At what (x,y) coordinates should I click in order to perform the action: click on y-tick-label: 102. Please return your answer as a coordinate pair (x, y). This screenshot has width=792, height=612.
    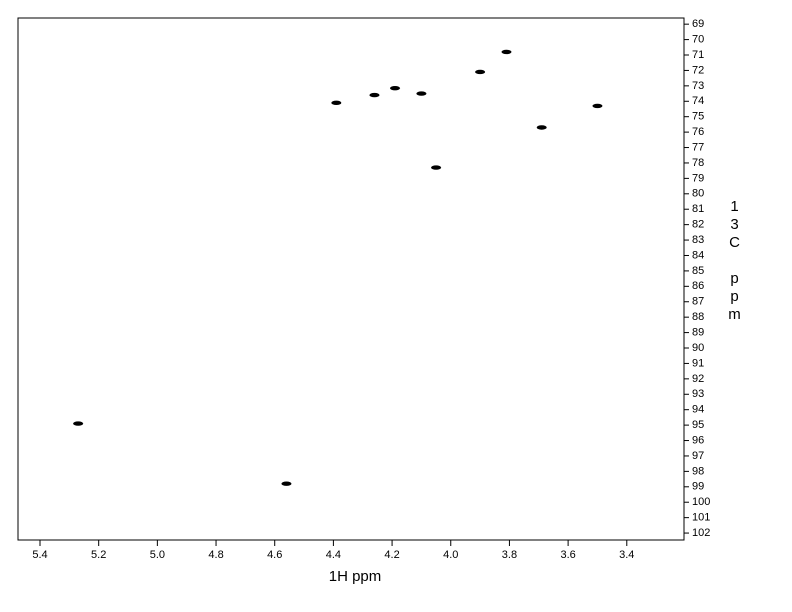
    Looking at the image, I should click on (701, 533).